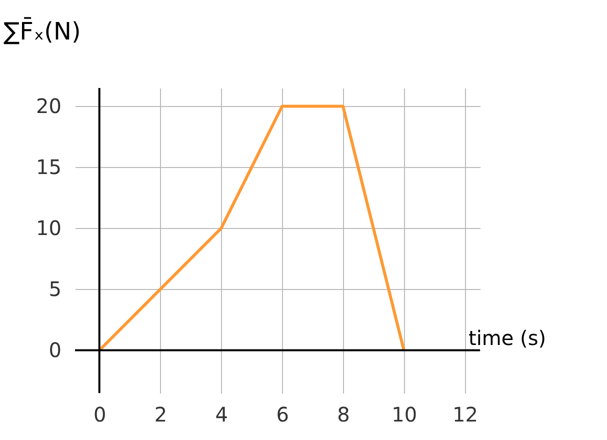  What do you see at coordinates (507, 338) in the screenshot?
I see `x-axis-title: time (s)` at bounding box center [507, 338].